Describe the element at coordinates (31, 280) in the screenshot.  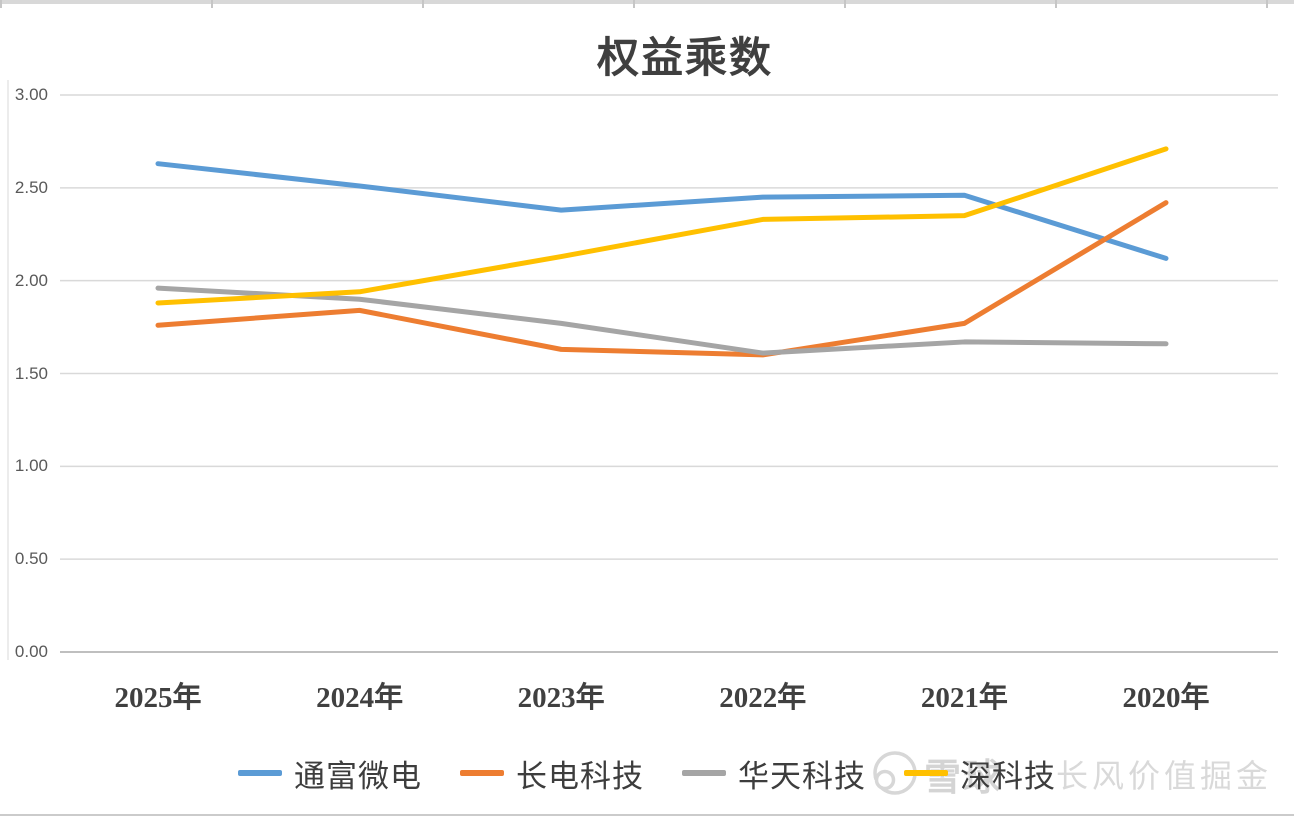
I see `y-axis-tick-label: 2.00` at that location.